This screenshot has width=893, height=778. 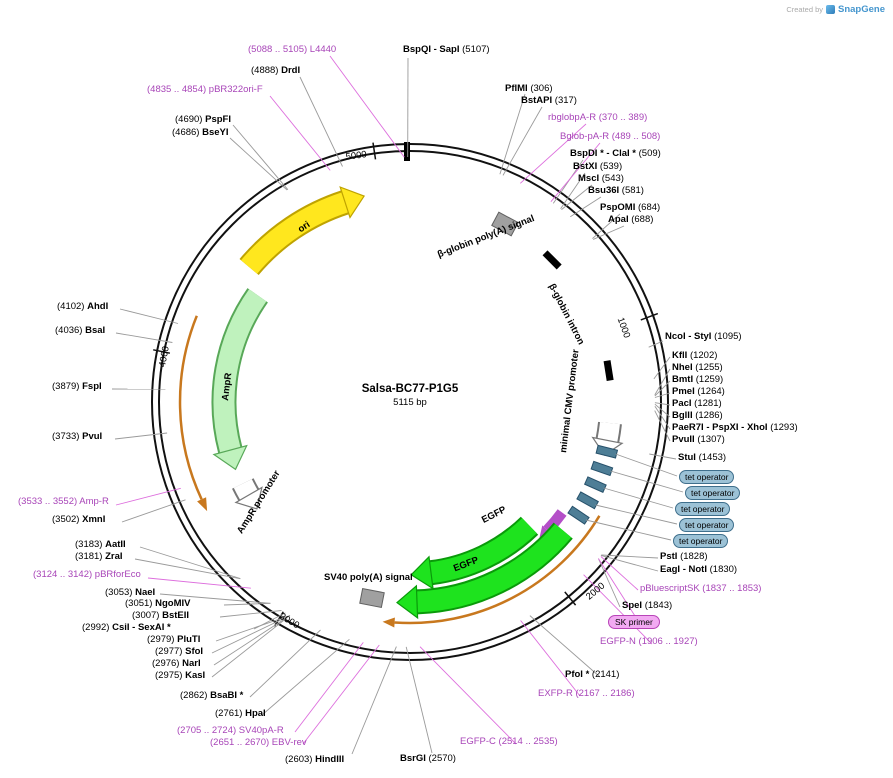 I want to click on enzyme-label-kfli: KflI (1202), so click(x=695, y=355).